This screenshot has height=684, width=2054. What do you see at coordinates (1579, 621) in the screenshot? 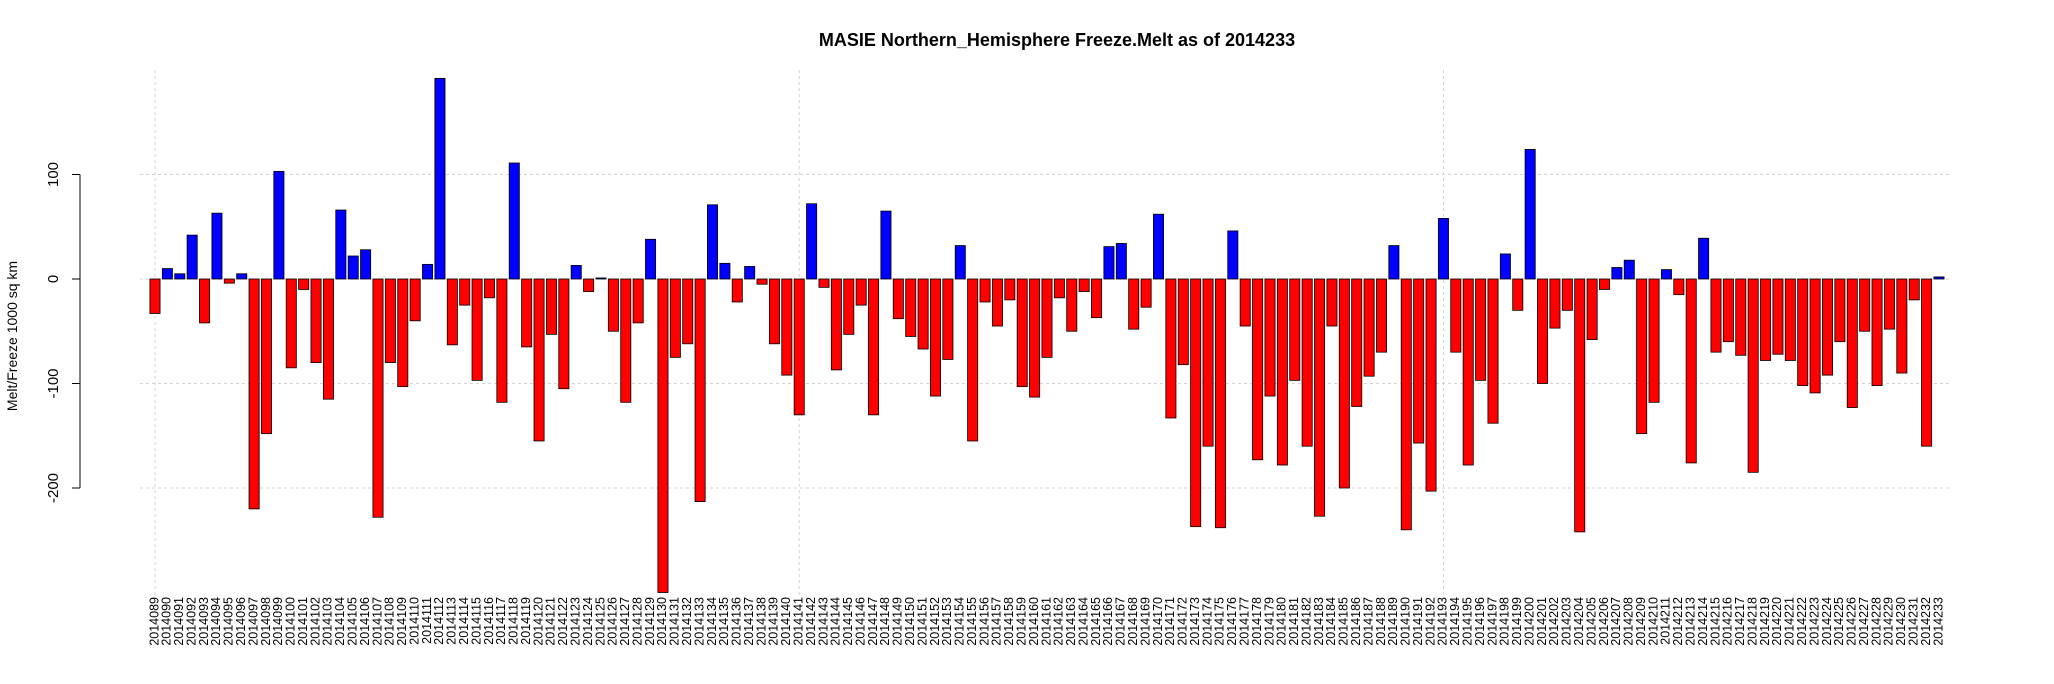
I see `x-tick-label: 2014204` at bounding box center [1579, 621].